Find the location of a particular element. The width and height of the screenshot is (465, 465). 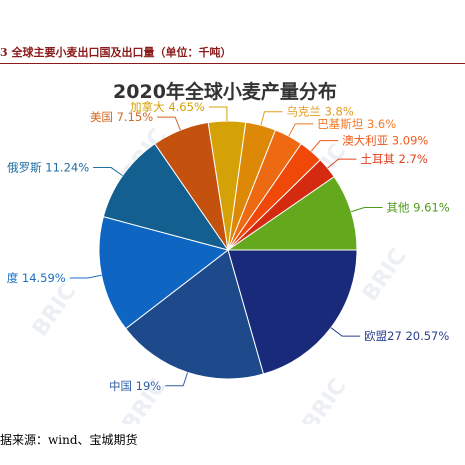

source-note: 据来源：wind、宝城期货 is located at coordinates (69, 440).